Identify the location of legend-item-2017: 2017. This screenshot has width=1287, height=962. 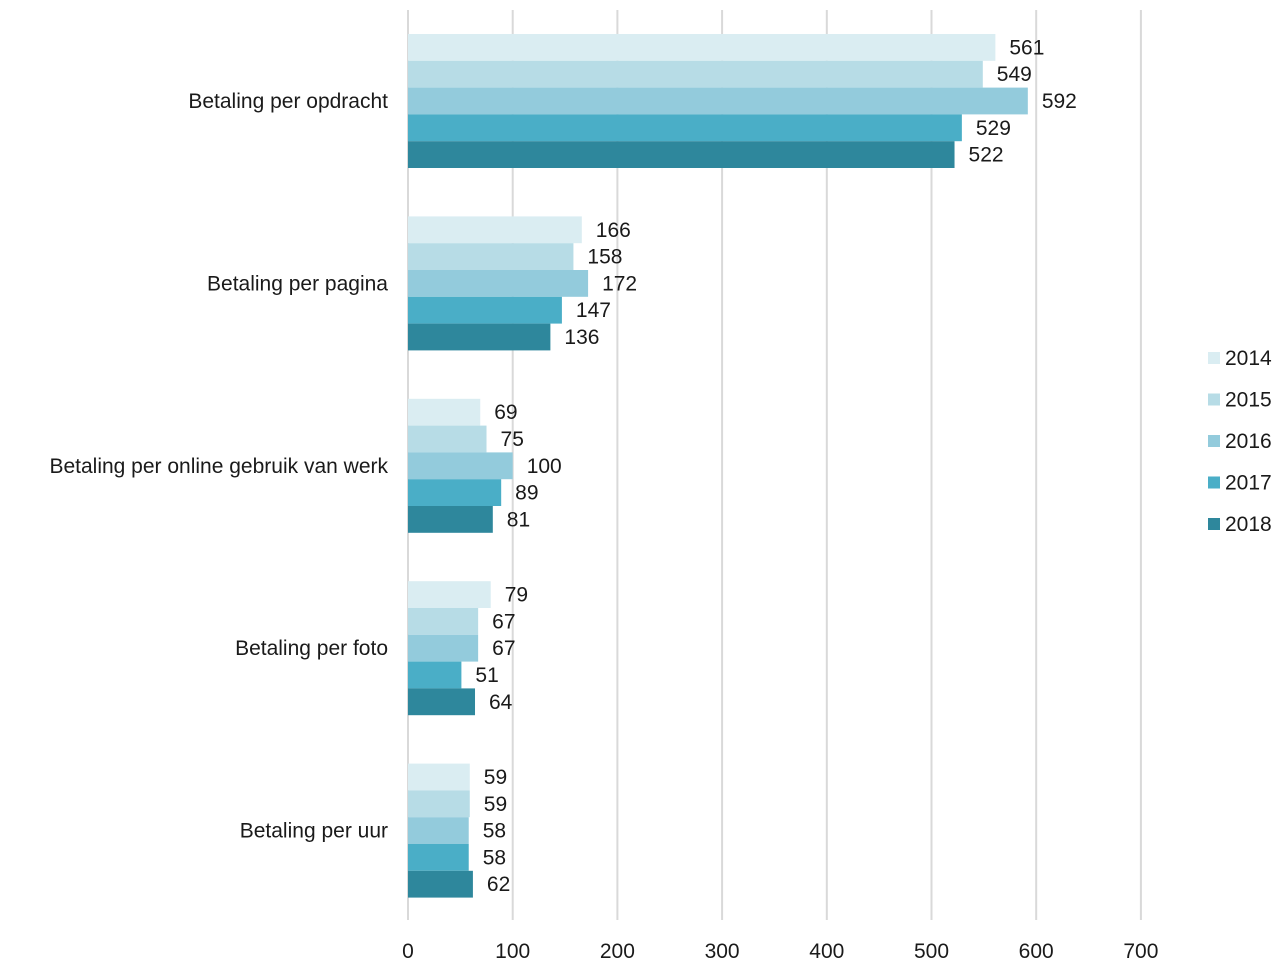
(1240, 483).